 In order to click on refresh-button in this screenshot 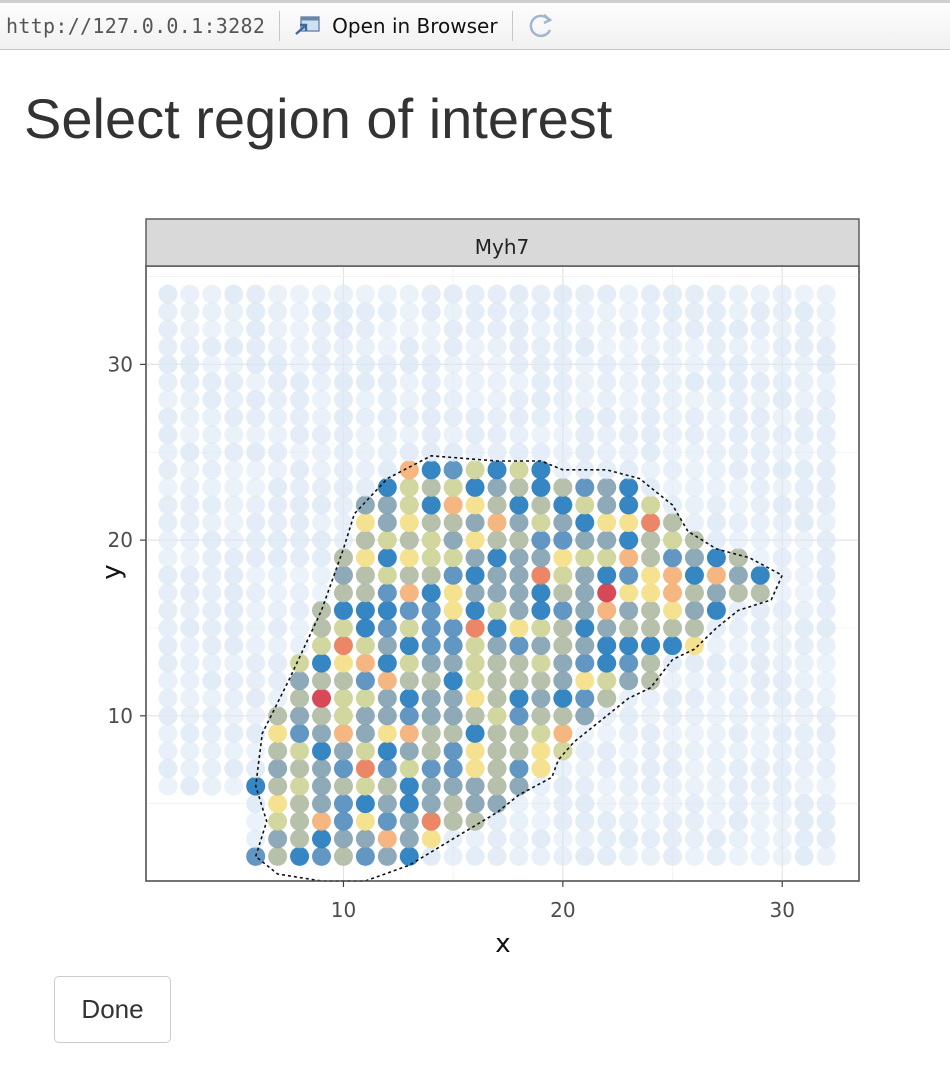, I will do `click(541, 26)`.